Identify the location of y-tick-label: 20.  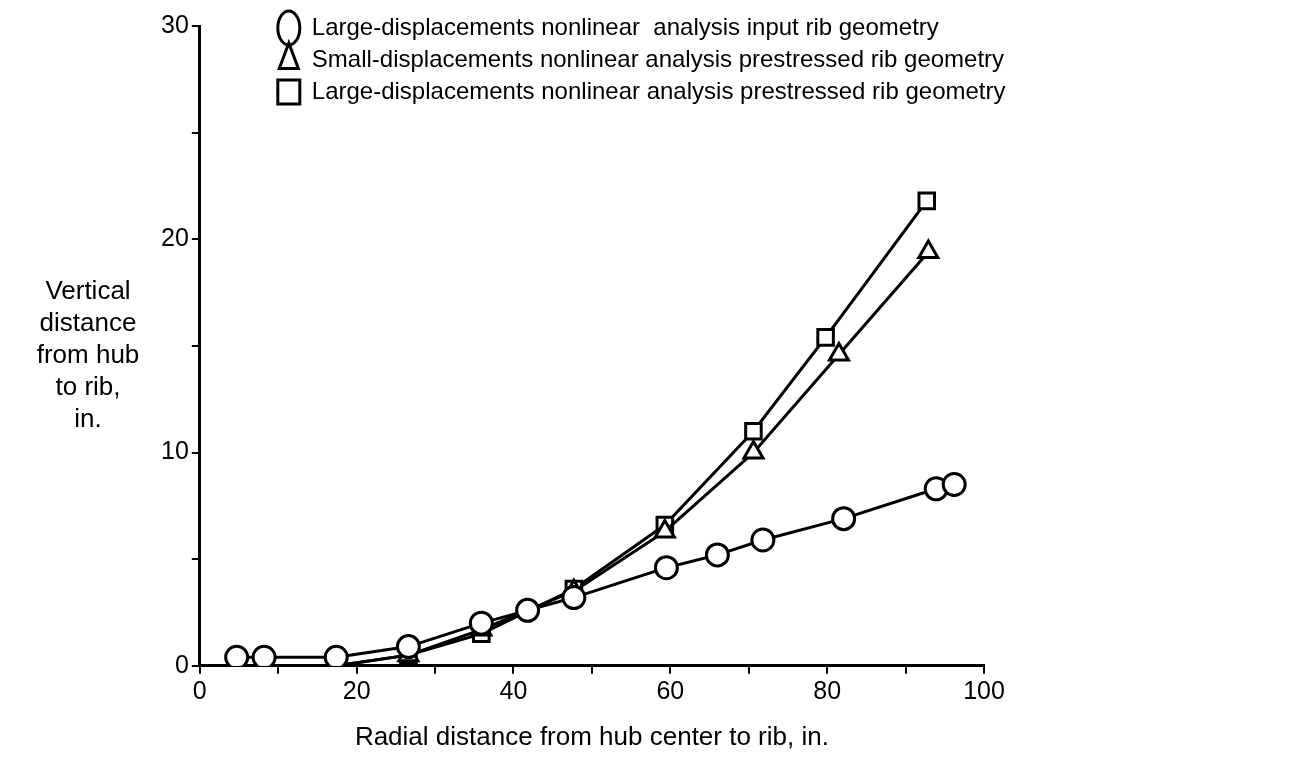
(175, 237).